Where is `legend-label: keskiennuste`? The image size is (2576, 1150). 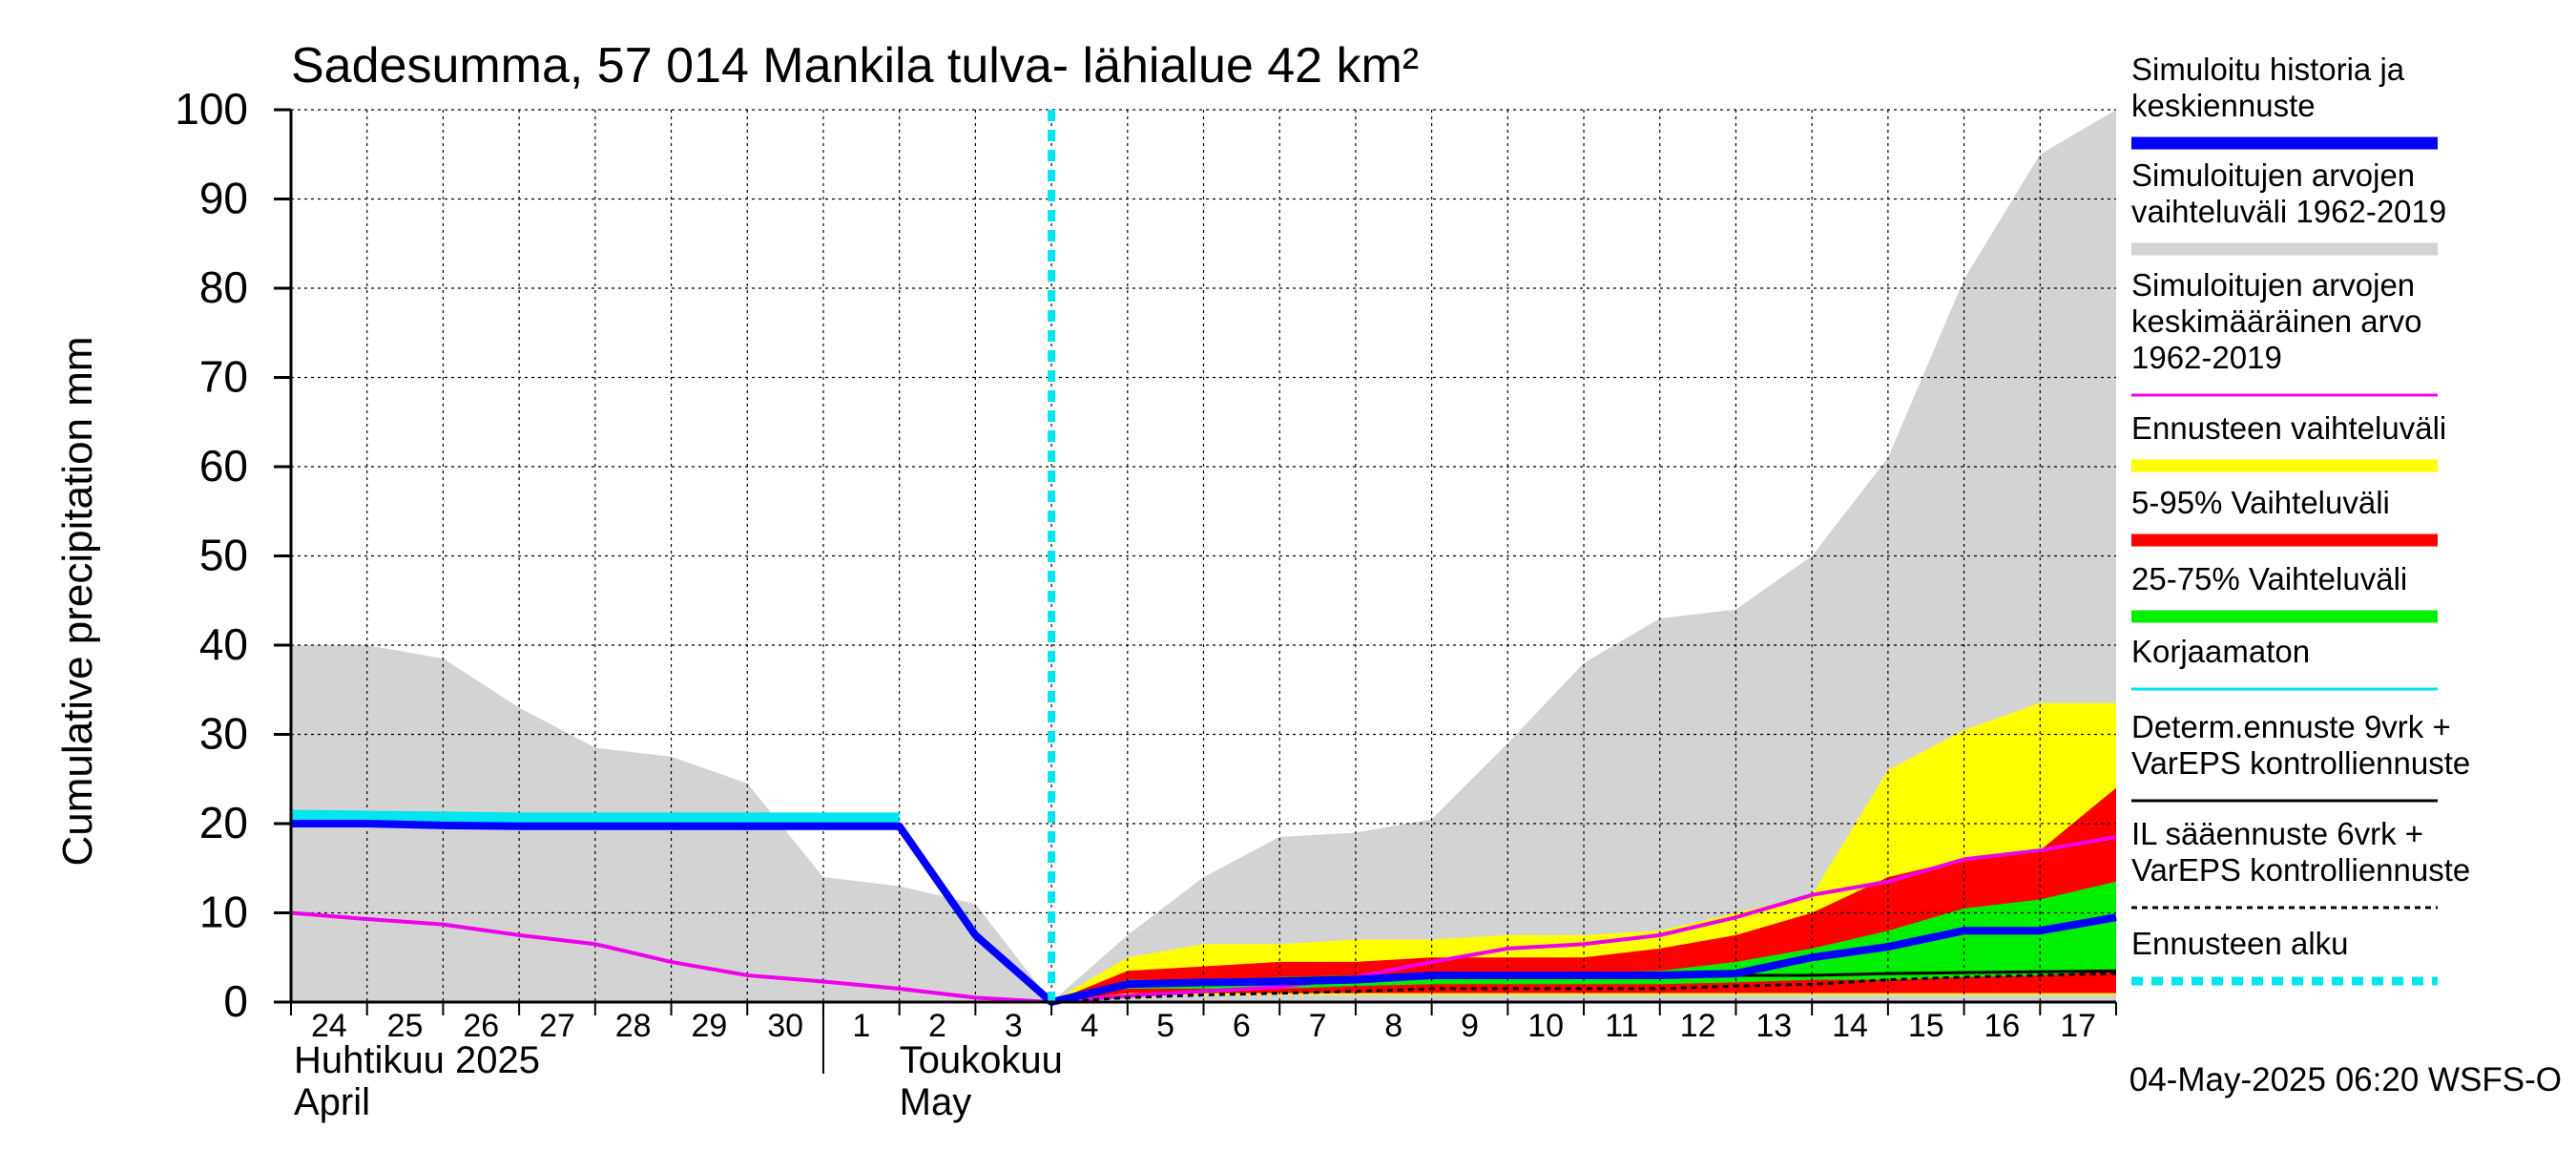 legend-label: keskiennuste is located at coordinates (2223, 105).